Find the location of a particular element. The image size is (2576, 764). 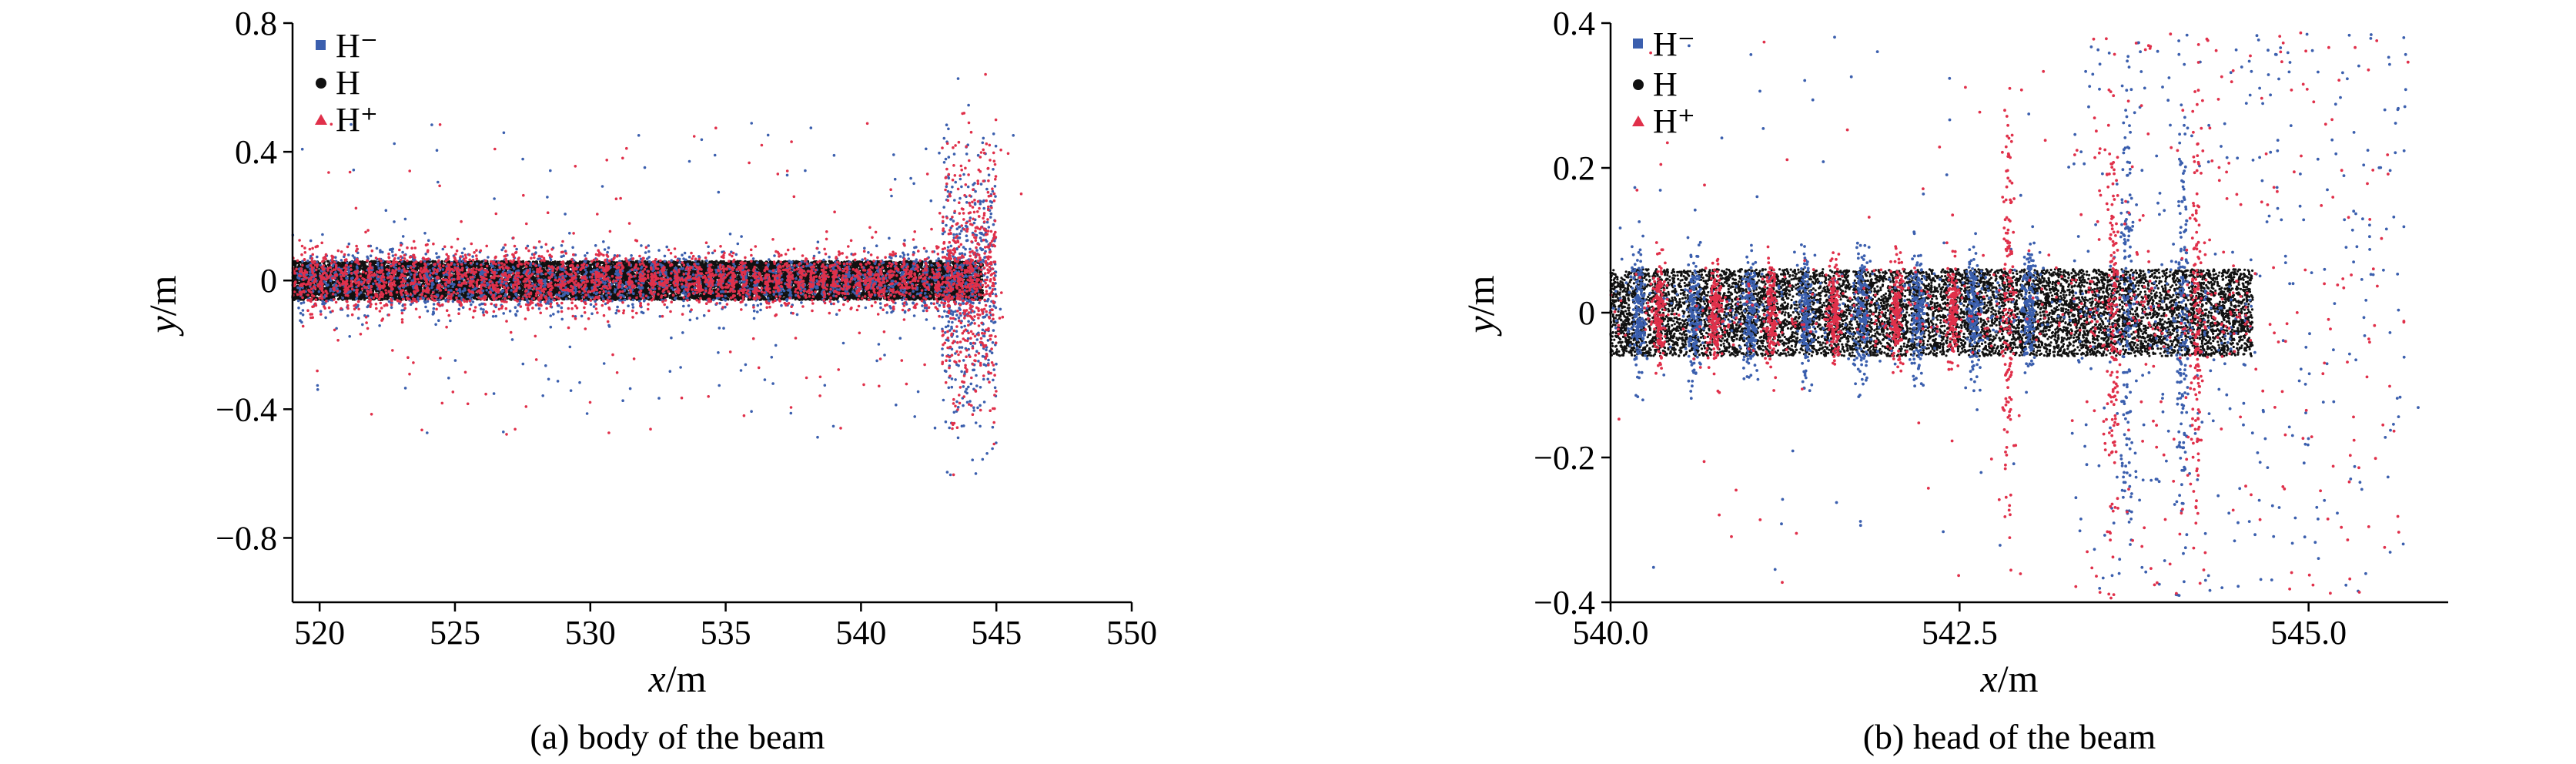

x-axis-label-b: x/m is located at coordinates (2010, 678).